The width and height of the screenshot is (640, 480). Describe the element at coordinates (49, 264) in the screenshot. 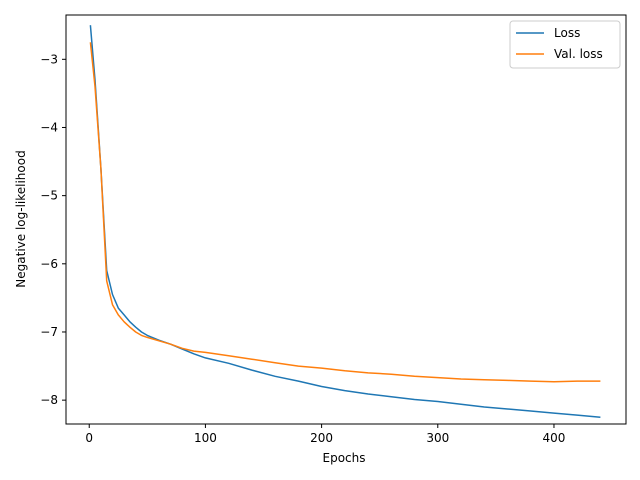

I see `y-tick-label: −6` at that location.